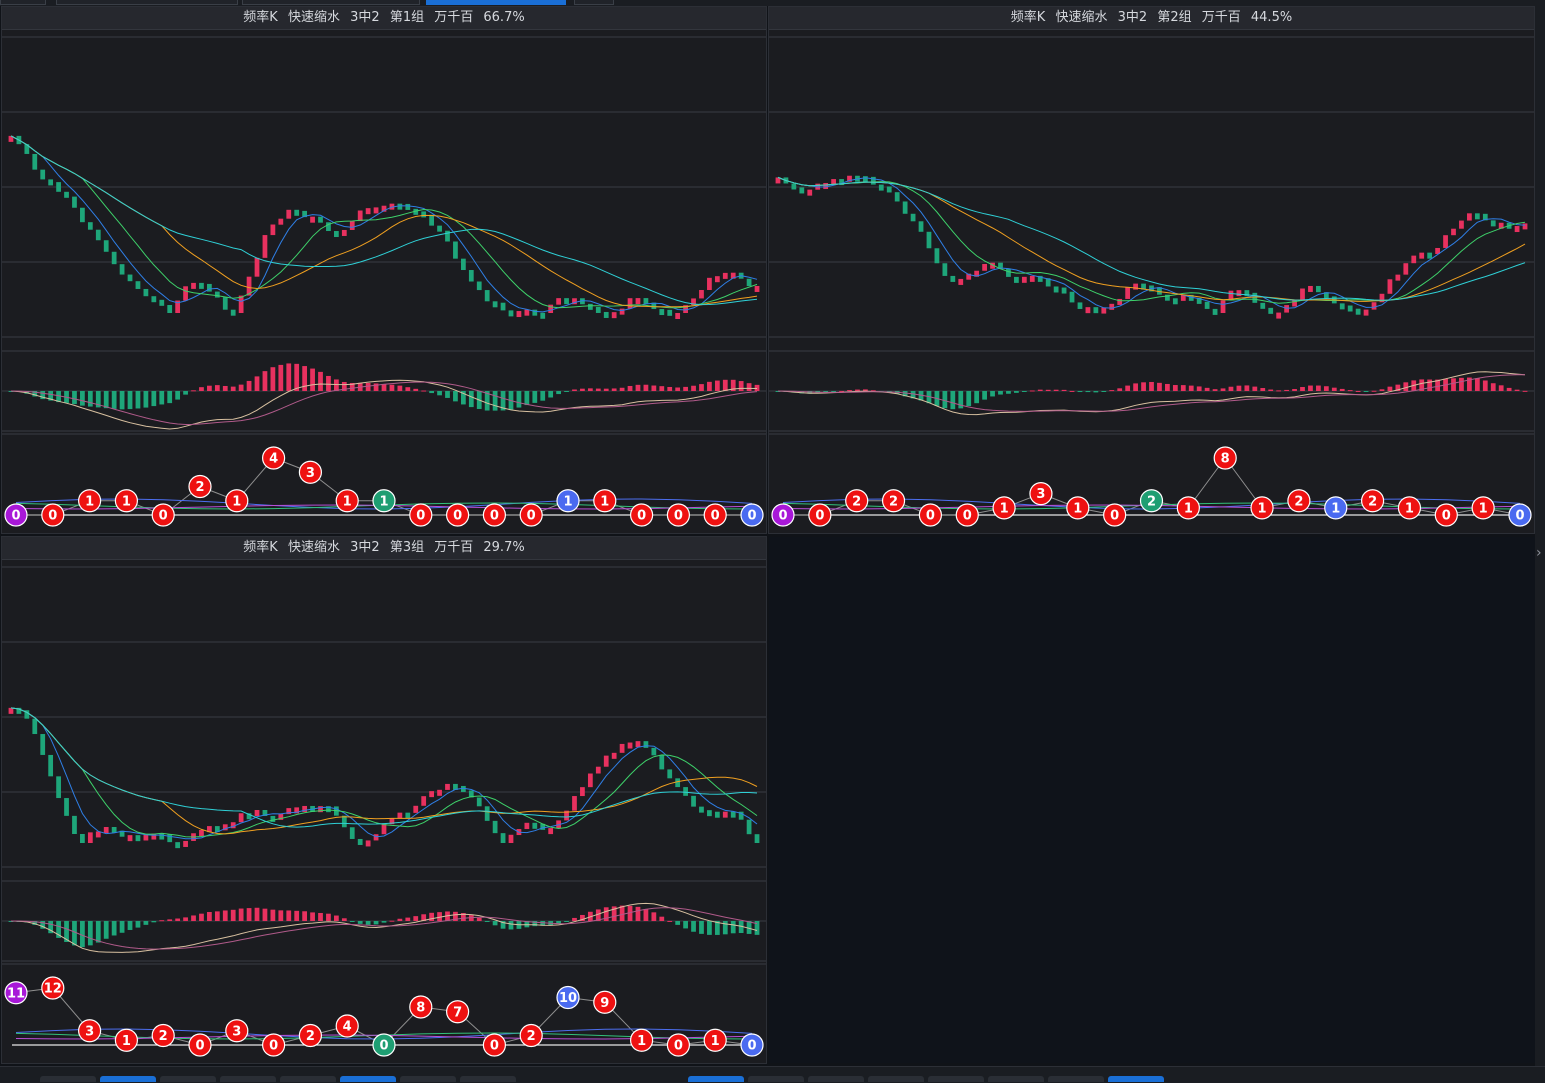 This screenshot has height=1083, width=1545. Describe the element at coordinates (568, 997) in the screenshot. I see `count-badge: 10` at that location.